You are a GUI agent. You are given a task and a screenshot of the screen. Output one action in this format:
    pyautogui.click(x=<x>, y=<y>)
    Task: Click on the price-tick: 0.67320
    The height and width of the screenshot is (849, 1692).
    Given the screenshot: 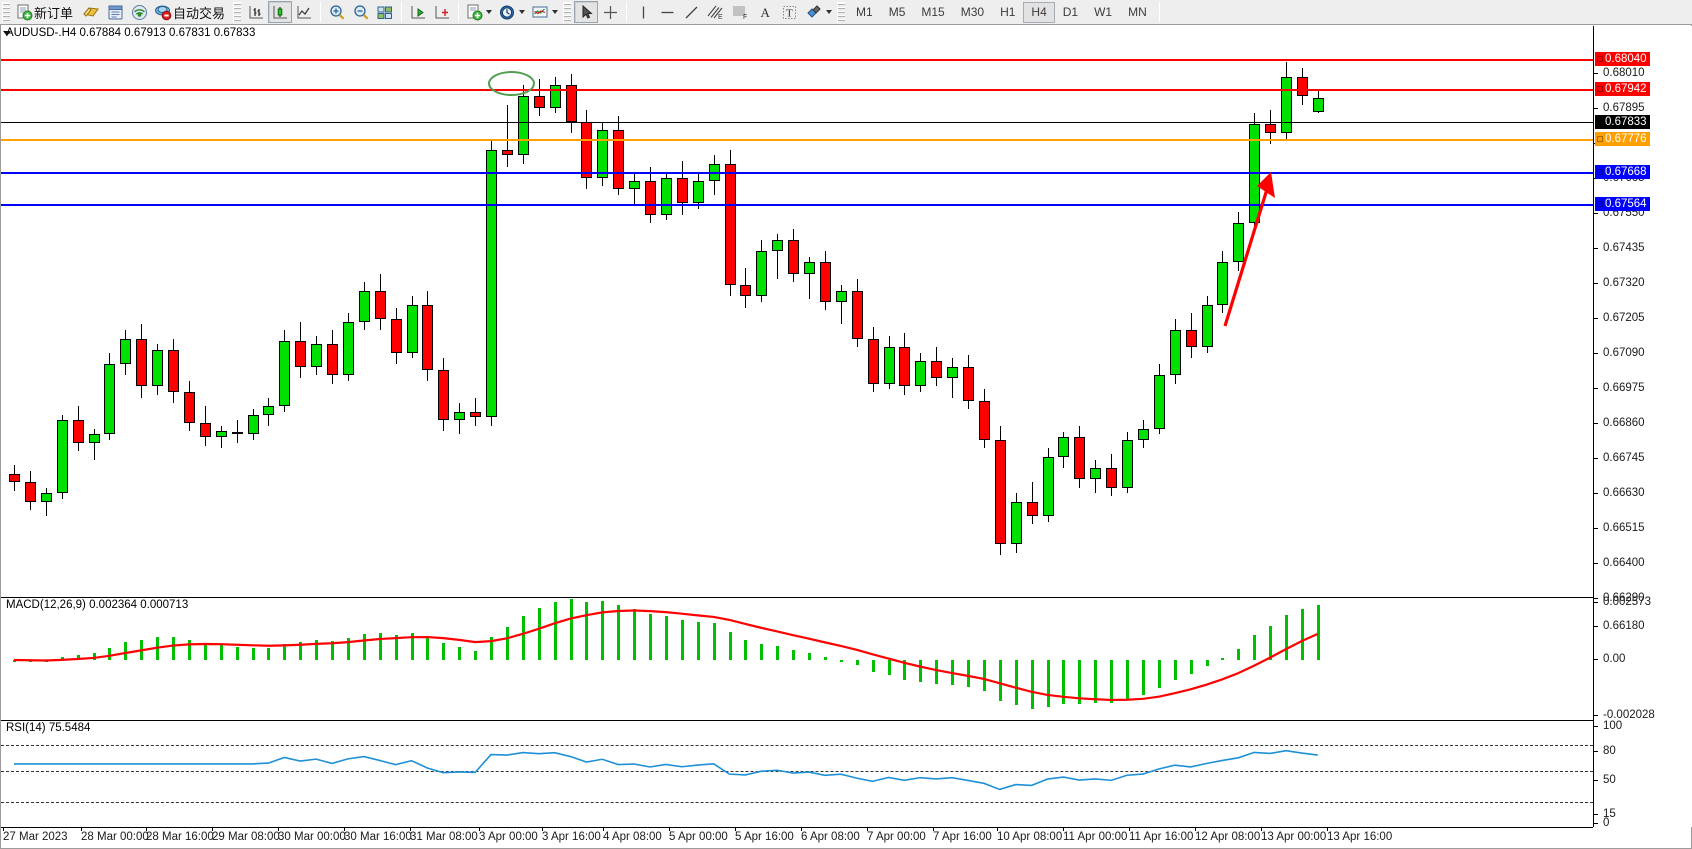 What is the action you would take?
    pyautogui.click(x=1619, y=283)
    